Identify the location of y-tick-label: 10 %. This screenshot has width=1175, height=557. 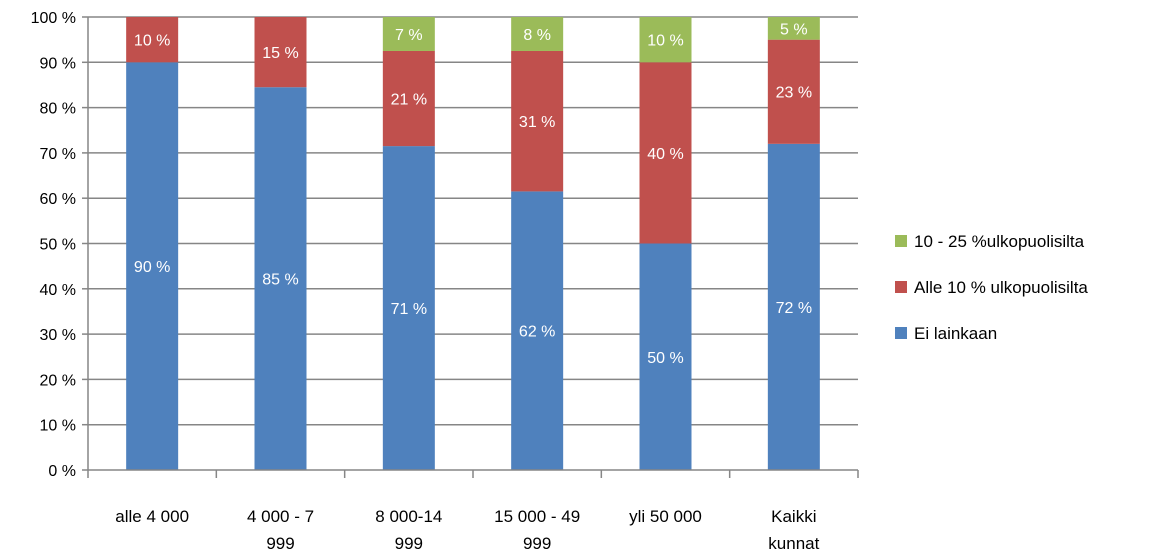
(58, 426).